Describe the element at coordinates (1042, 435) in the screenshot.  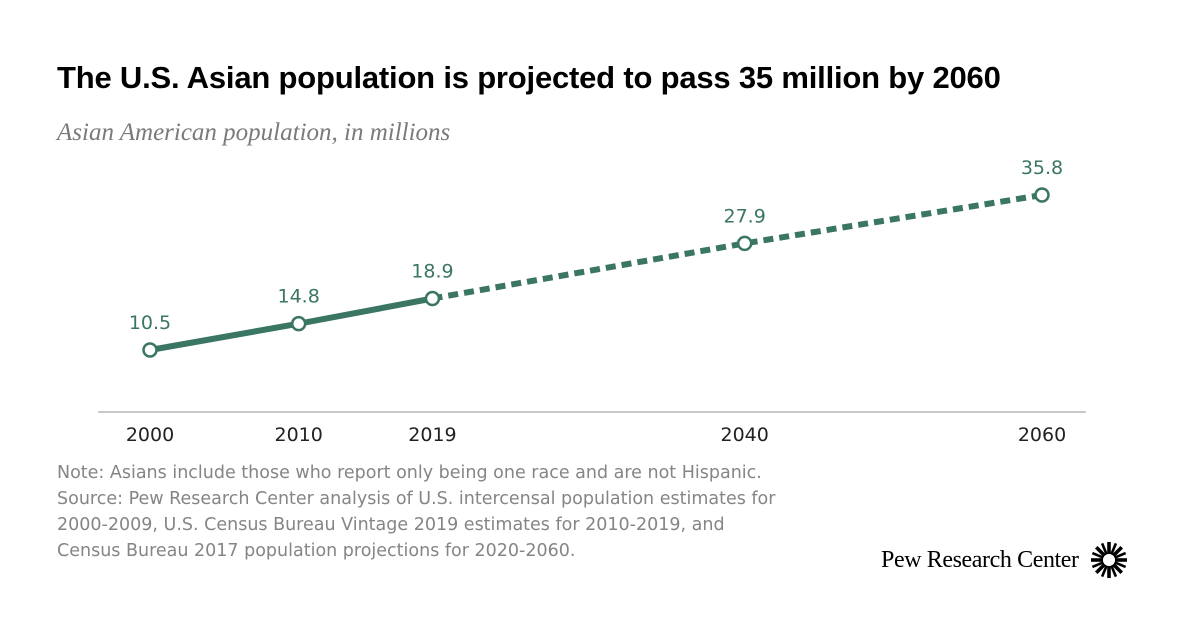
I see `x-tick-label: 2060` at that location.